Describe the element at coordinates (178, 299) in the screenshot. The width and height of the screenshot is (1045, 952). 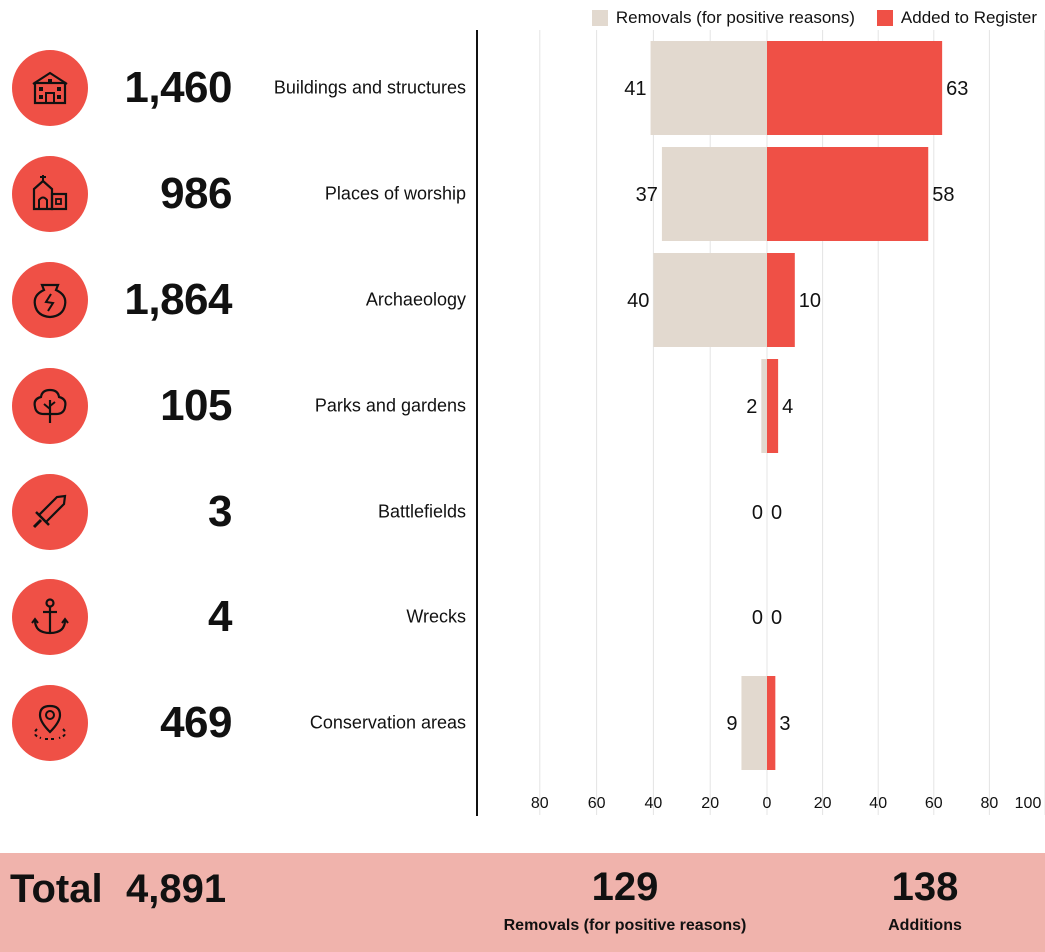
I see `category-count: 1,864` at that location.